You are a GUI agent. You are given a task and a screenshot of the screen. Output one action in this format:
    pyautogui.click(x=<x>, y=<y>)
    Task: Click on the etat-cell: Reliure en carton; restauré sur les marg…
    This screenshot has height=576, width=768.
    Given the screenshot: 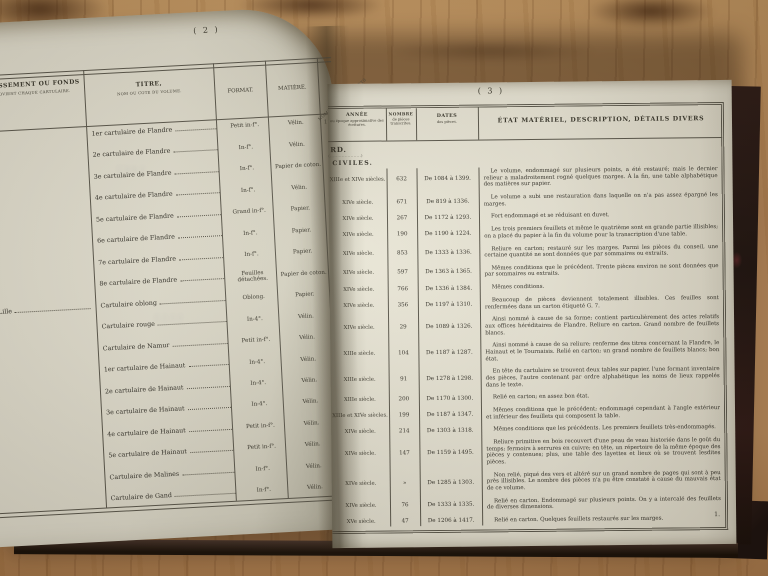 What is the action you would take?
    pyautogui.click(x=601, y=251)
    